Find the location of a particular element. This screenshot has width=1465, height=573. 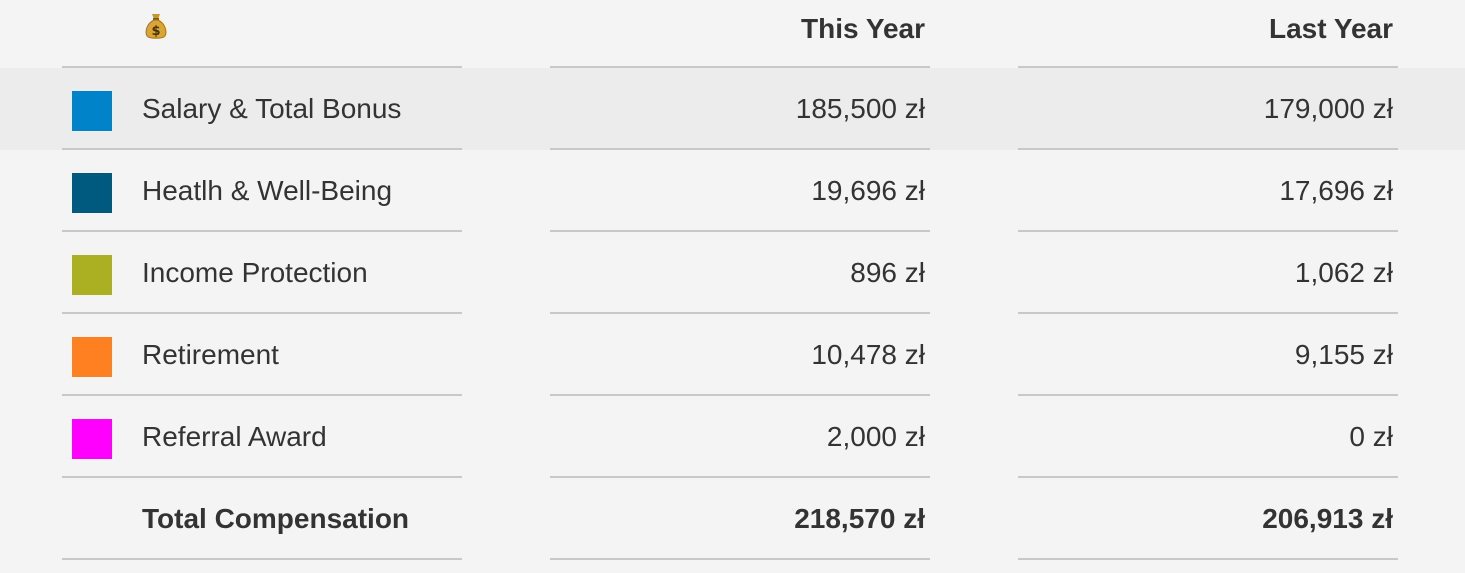

total-label: Total Compensation is located at coordinates (276, 518).